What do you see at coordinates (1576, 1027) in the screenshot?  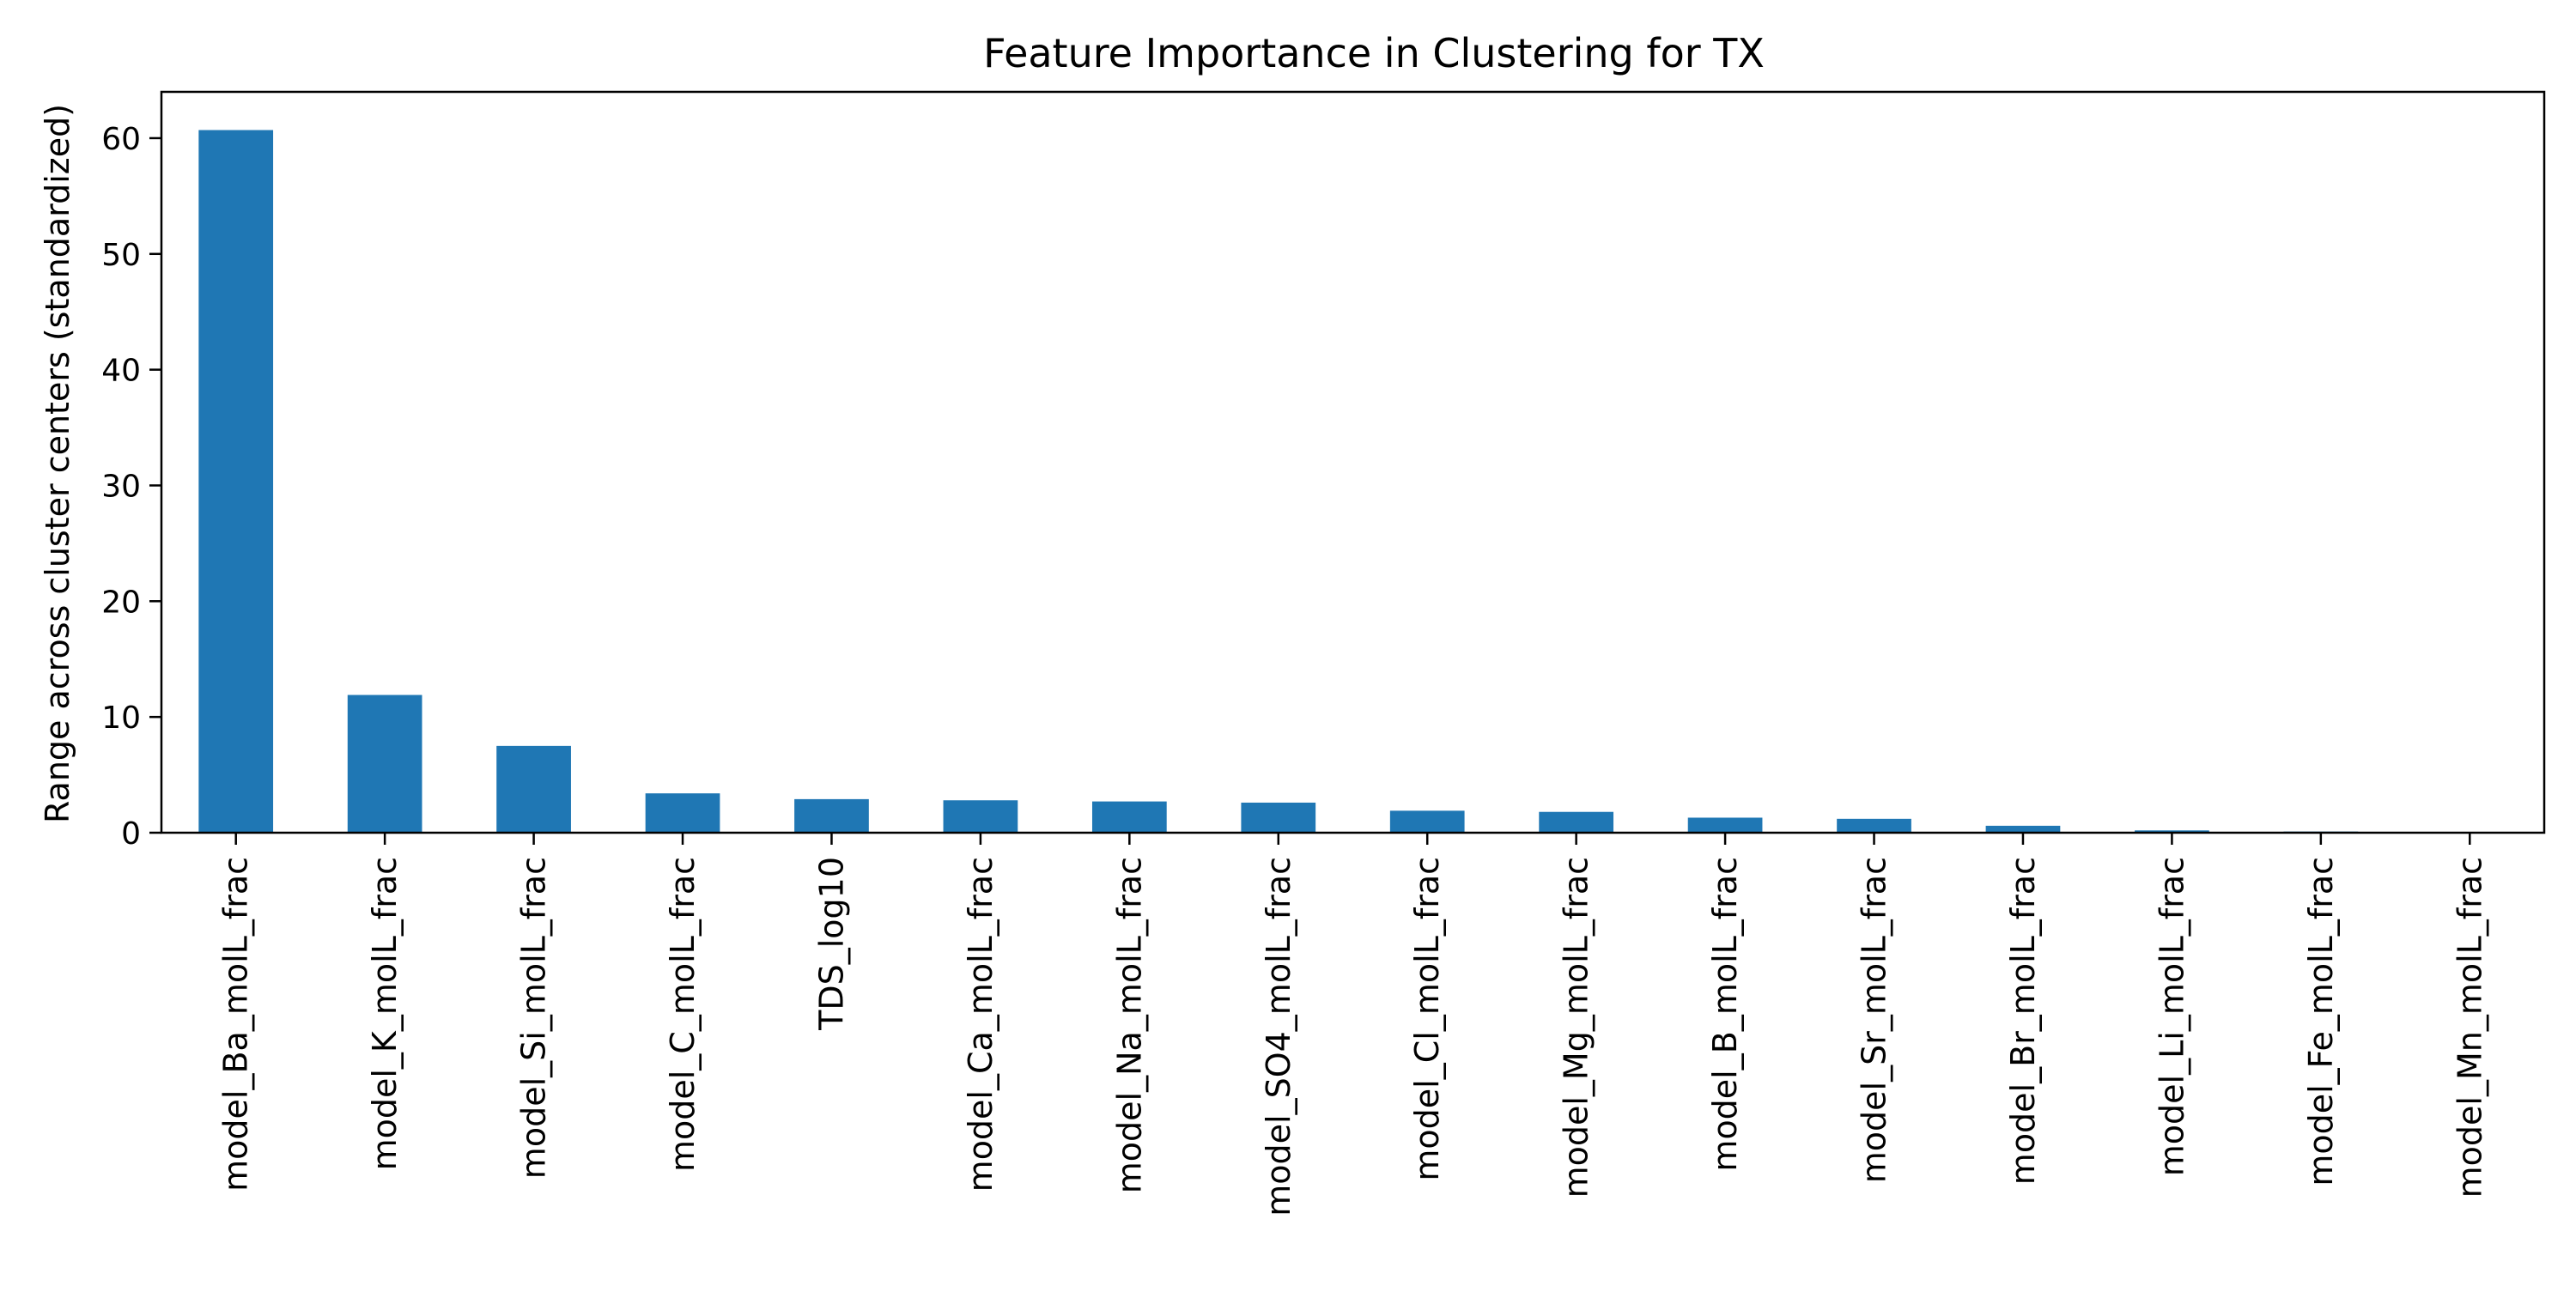 I see `x-tick-label-9: model_Mg_molL_frac` at bounding box center [1576, 1027].